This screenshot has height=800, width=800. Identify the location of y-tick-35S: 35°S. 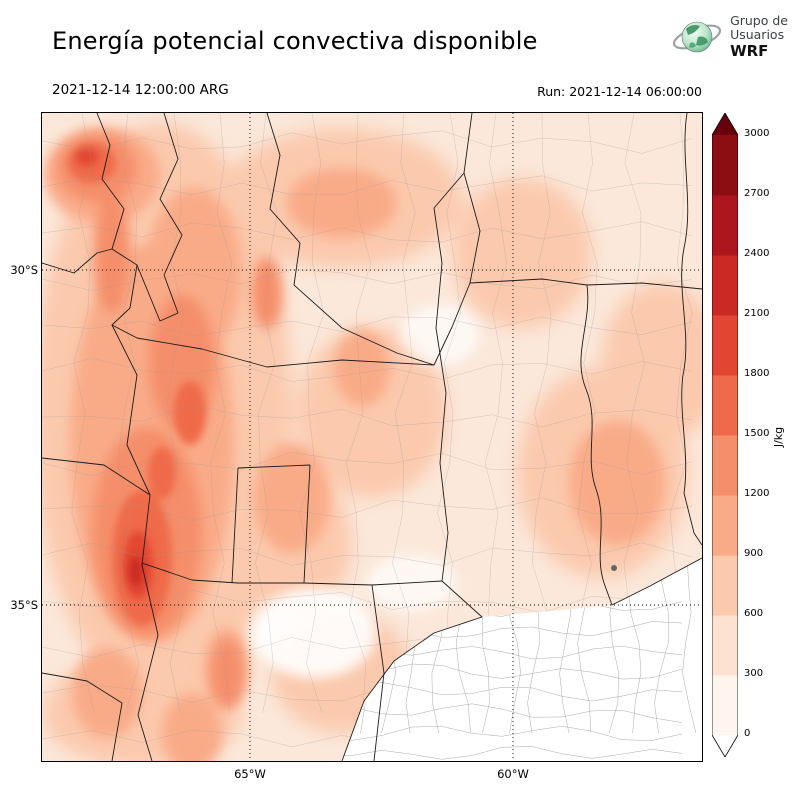
(24, 605).